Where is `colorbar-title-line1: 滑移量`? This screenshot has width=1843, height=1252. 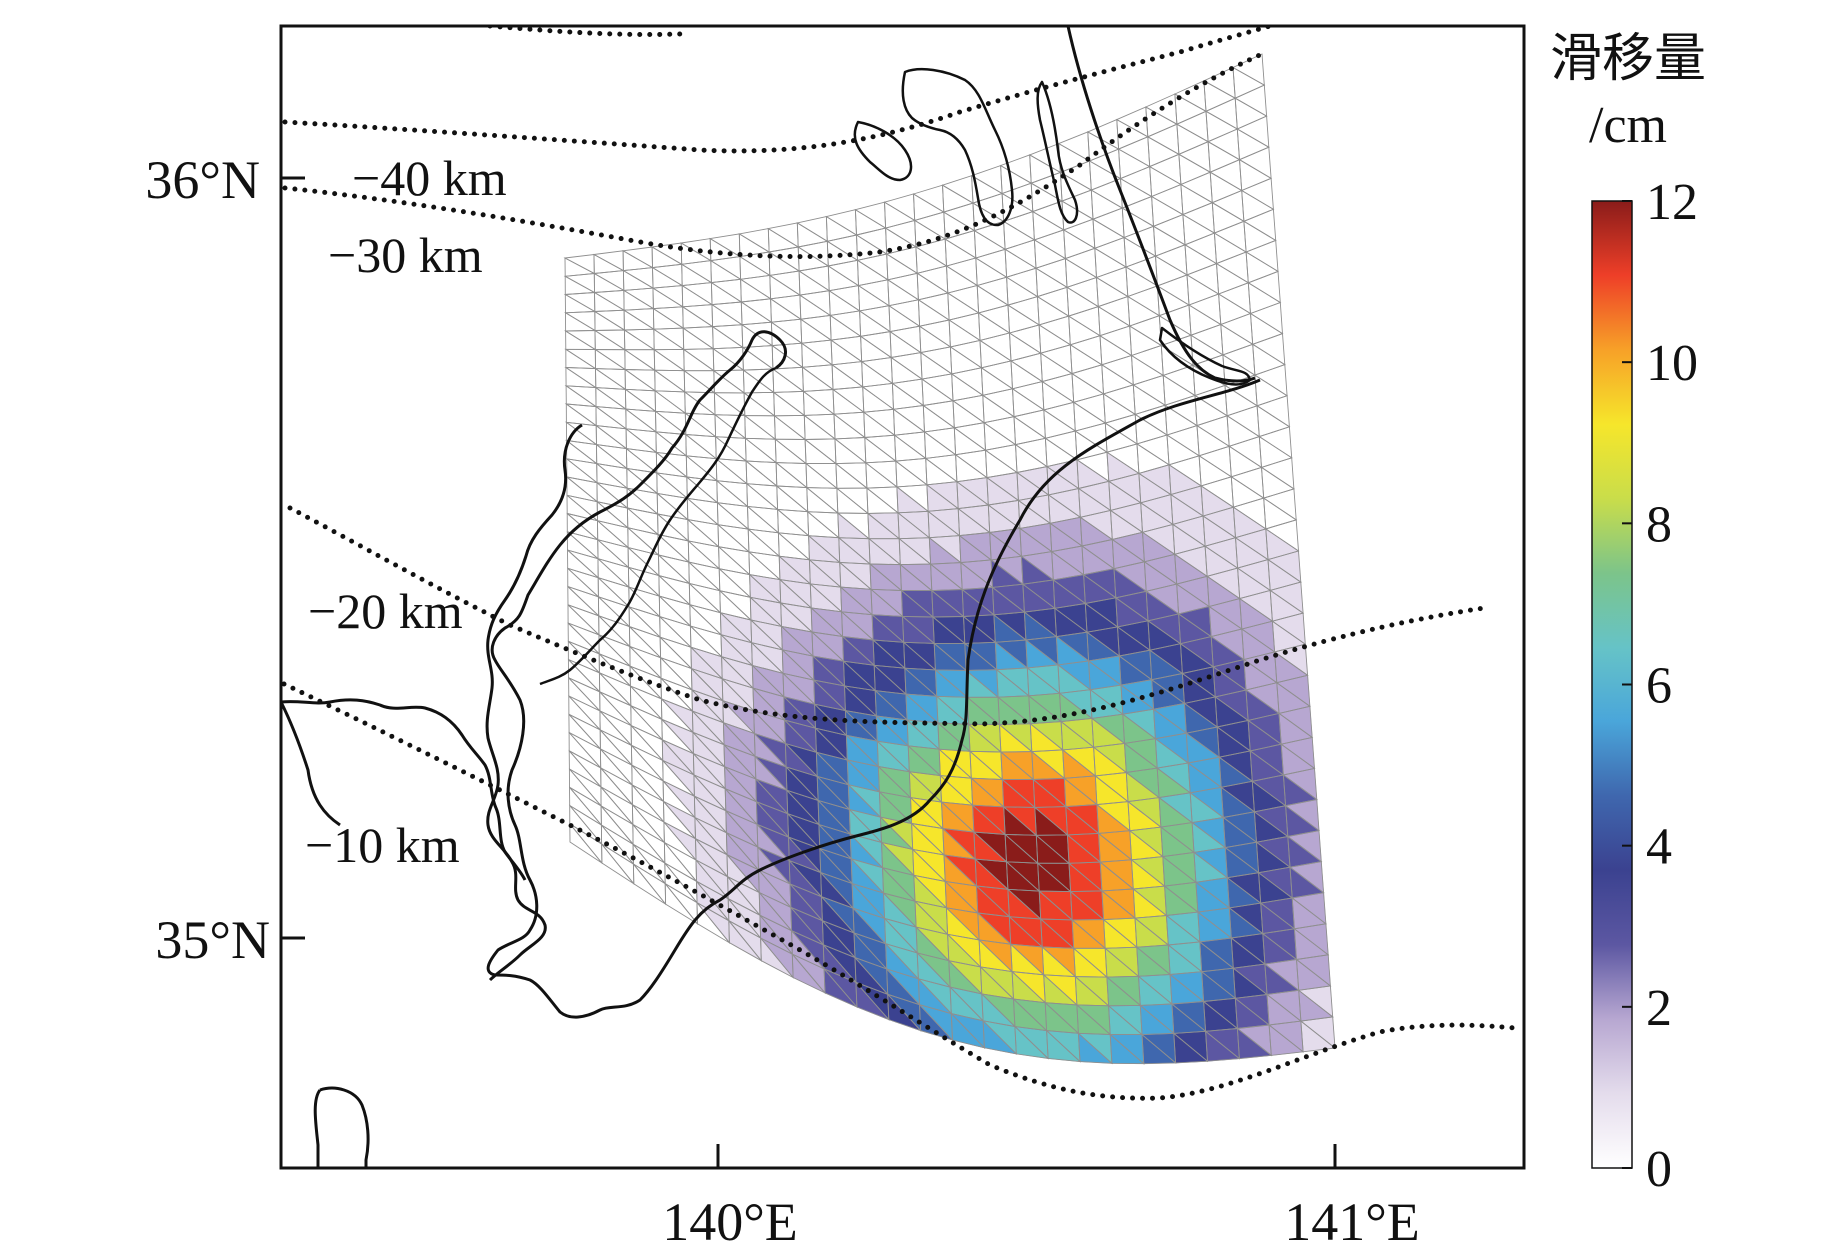 colorbar-title-line1: 滑移量 is located at coordinates (1628, 59).